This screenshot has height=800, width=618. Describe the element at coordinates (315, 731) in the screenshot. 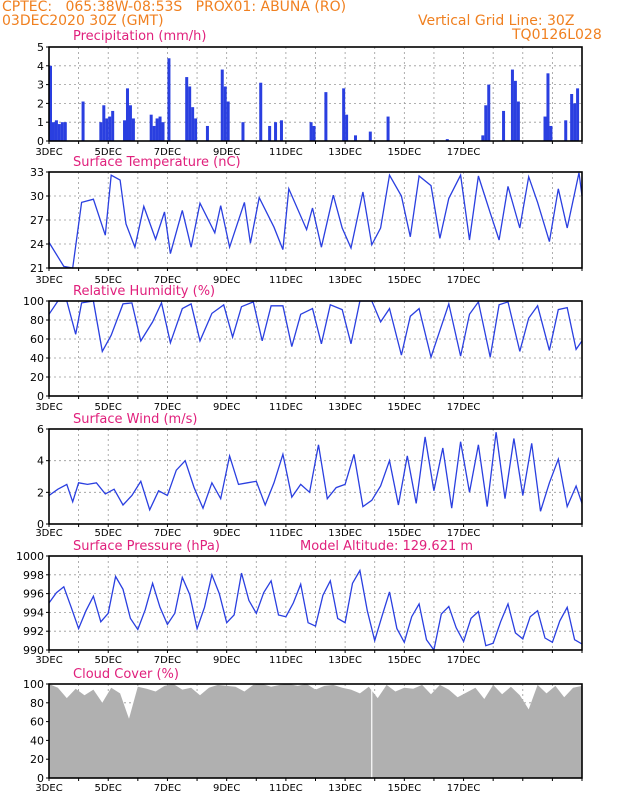

I see `cloud-area` at that location.